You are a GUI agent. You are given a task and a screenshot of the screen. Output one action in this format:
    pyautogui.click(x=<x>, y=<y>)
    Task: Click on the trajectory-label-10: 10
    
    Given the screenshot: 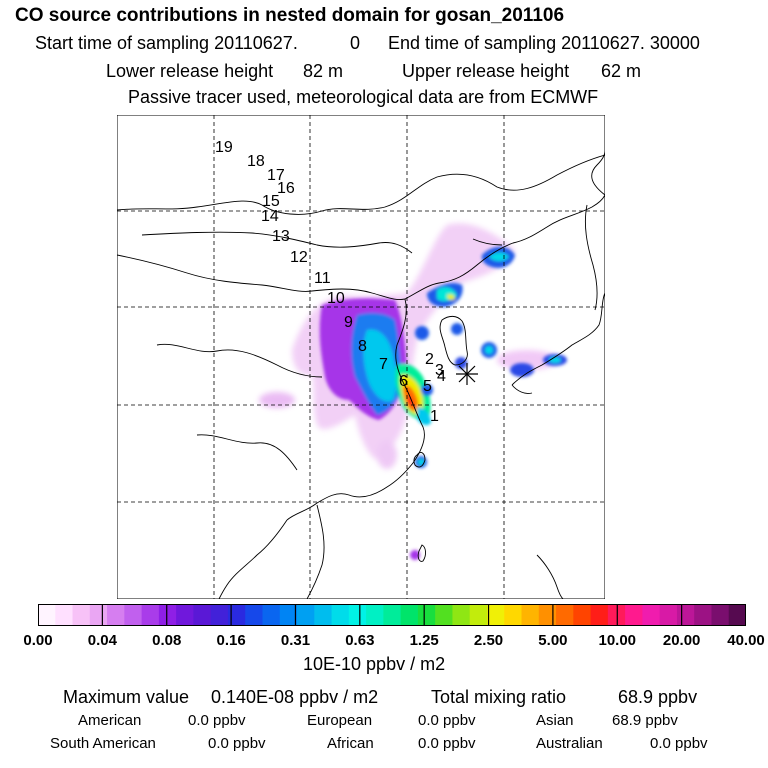 What is the action you would take?
    pyautogui.click(x=336, y=298)
    